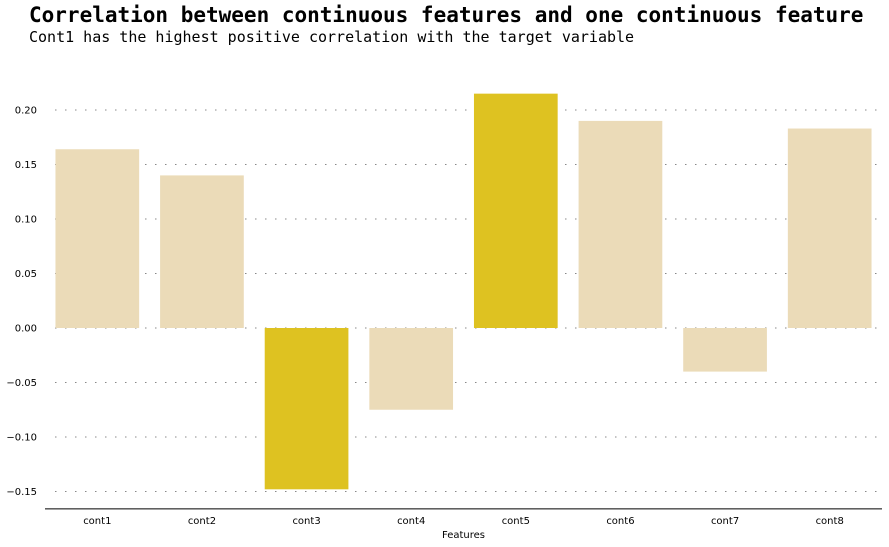 The height and width of the screenshot is (547, 889). I want to click on y-tick-label: −0.10, so click(21, 438).